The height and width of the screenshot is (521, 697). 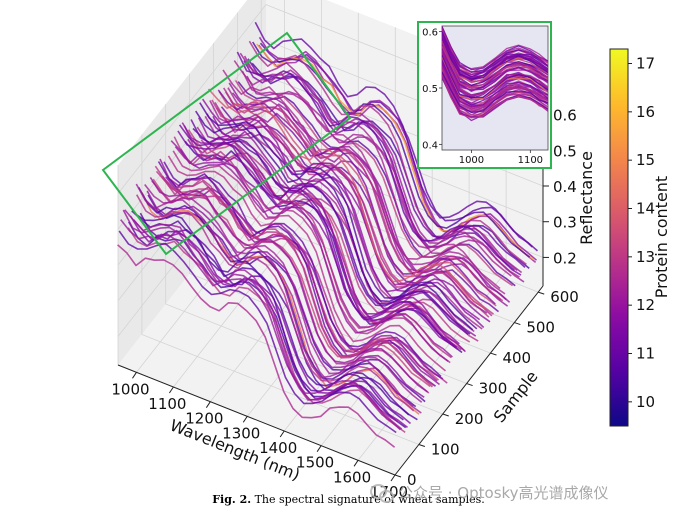 I want to click on inset-x-tick-label: 1000, so click(x=471, y=160).